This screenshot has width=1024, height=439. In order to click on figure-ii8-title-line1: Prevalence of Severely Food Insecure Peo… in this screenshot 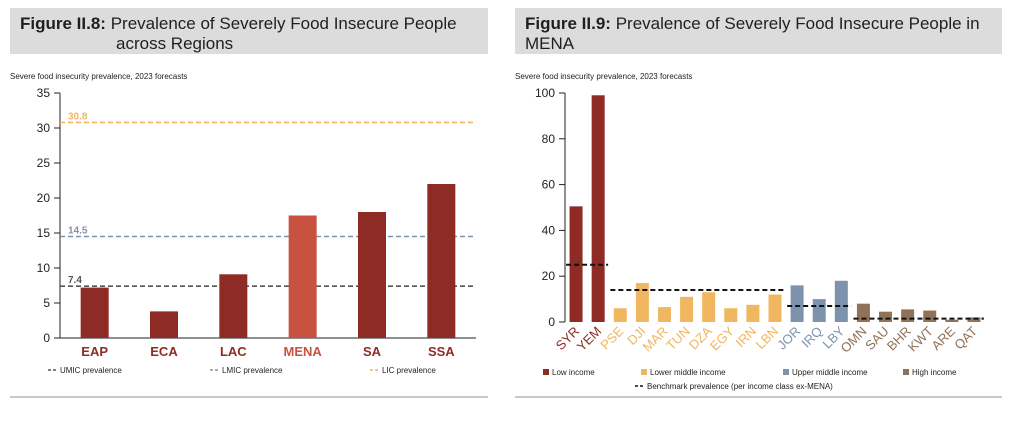, I will do `click(283, 23)`.